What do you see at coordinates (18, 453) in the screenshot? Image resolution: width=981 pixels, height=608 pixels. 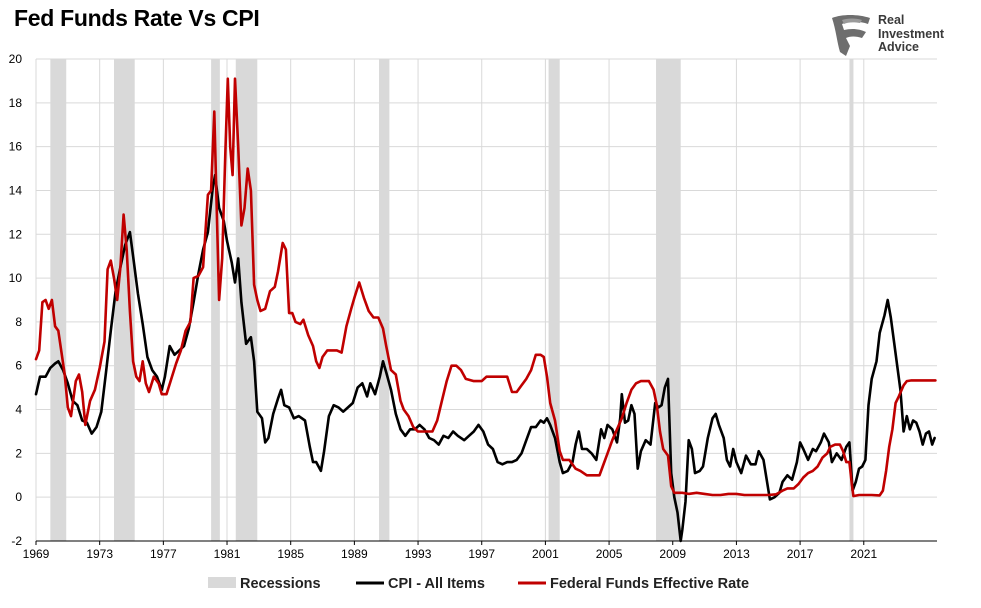 I see `y-tick-label: 2` at bounding box center [18, 453].